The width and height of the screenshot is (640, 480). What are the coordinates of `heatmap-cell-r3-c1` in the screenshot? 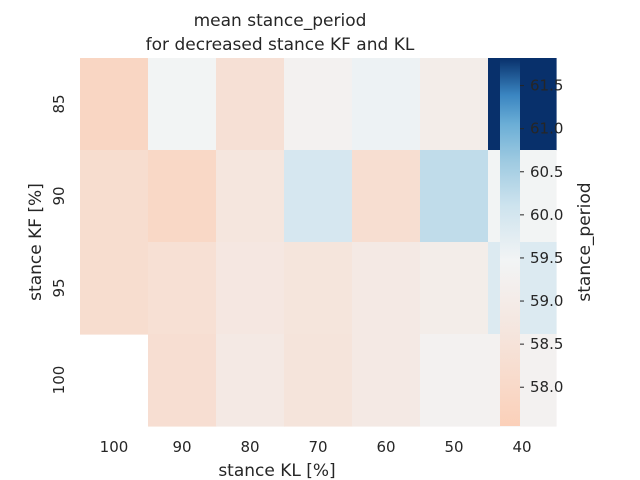 It's located at (182, 380).